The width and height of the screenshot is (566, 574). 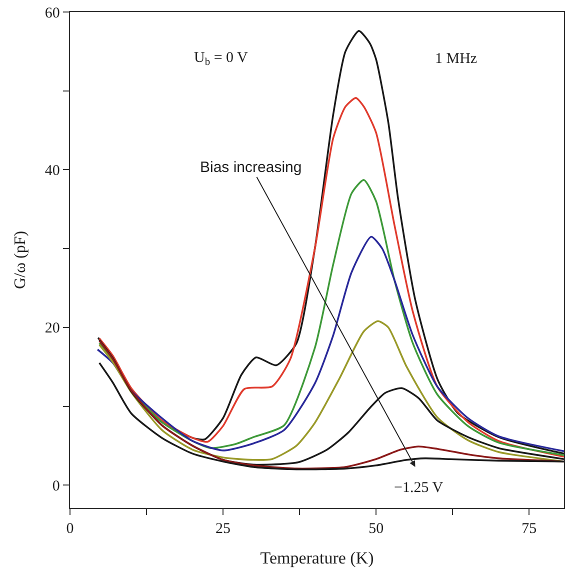 I want to click on x-tick-label: 25, so click(x=223, y=529).